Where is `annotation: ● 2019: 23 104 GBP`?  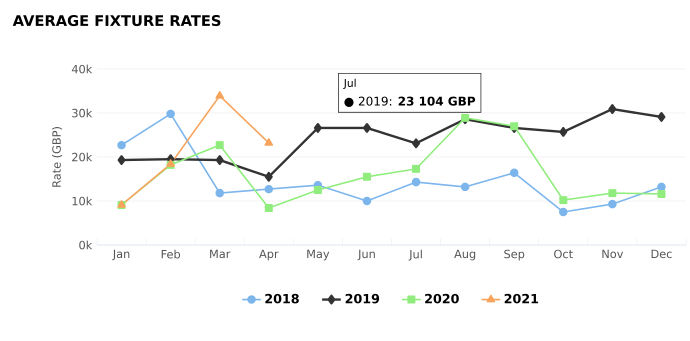
annotation: ● 2019: 23 104 GBP is located at coordinates (410, 101).